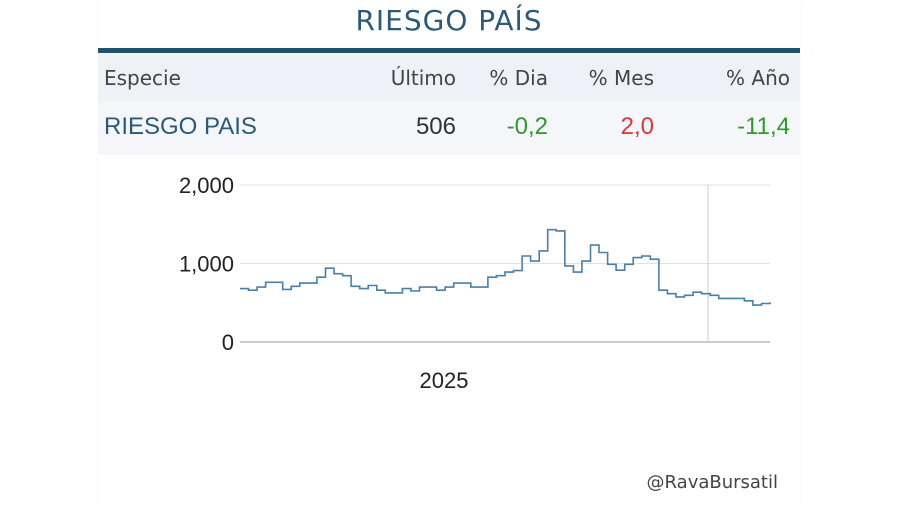  I want to click on x-tick-label: 2025, so click(444, 380).